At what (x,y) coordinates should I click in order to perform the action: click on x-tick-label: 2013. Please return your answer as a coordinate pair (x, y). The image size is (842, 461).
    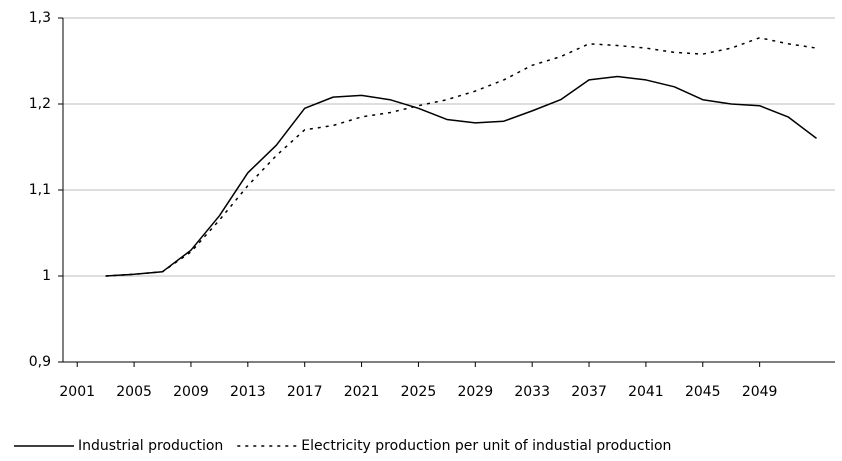
    Looking at the image, I should click on (248, 392).